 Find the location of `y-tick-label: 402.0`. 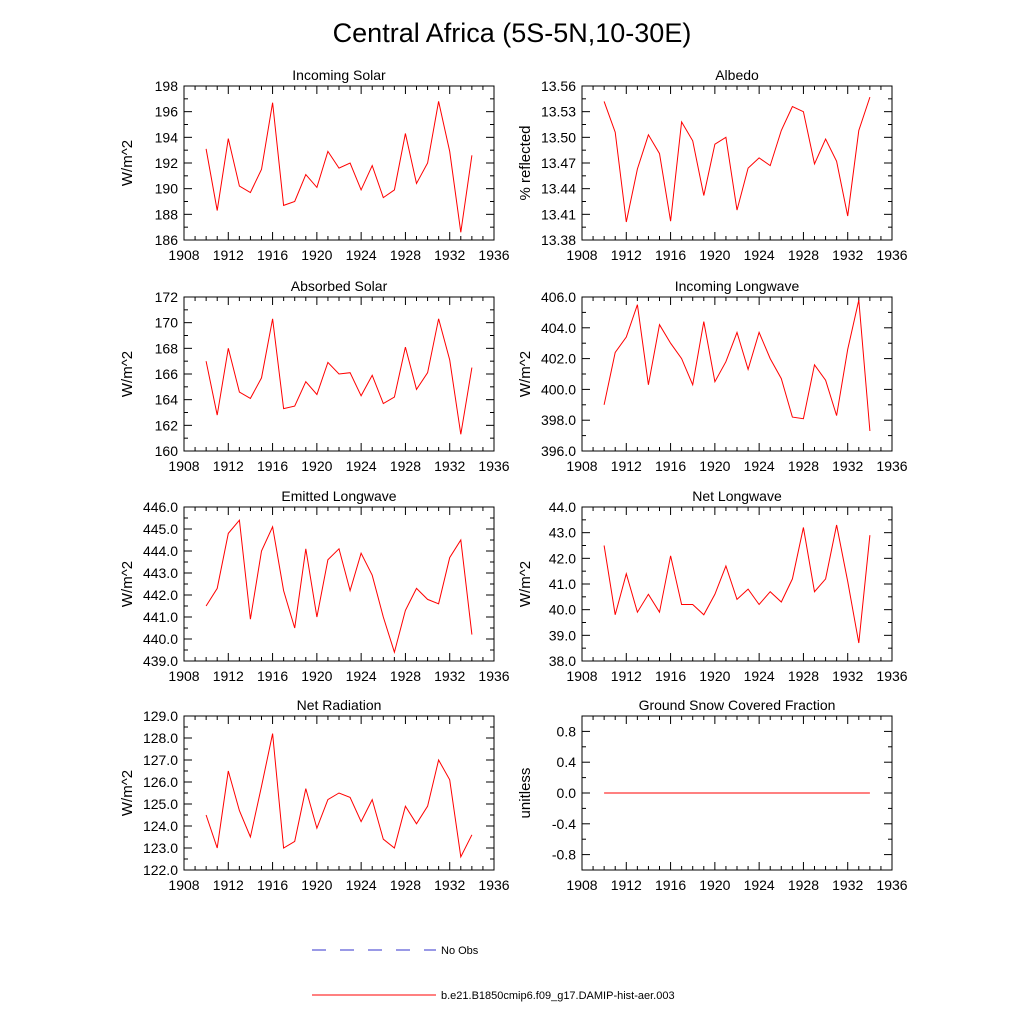

y-tick-label: 402.0 is located at coordinates (558, 359).